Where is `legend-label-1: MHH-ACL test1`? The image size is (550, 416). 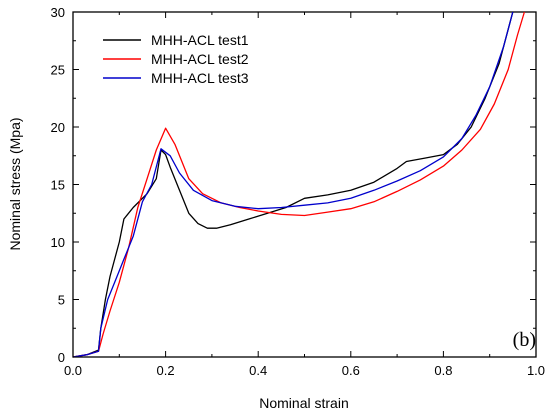
legend-label-1: MHH-ACL test1 is located at coordinates (200, 40).